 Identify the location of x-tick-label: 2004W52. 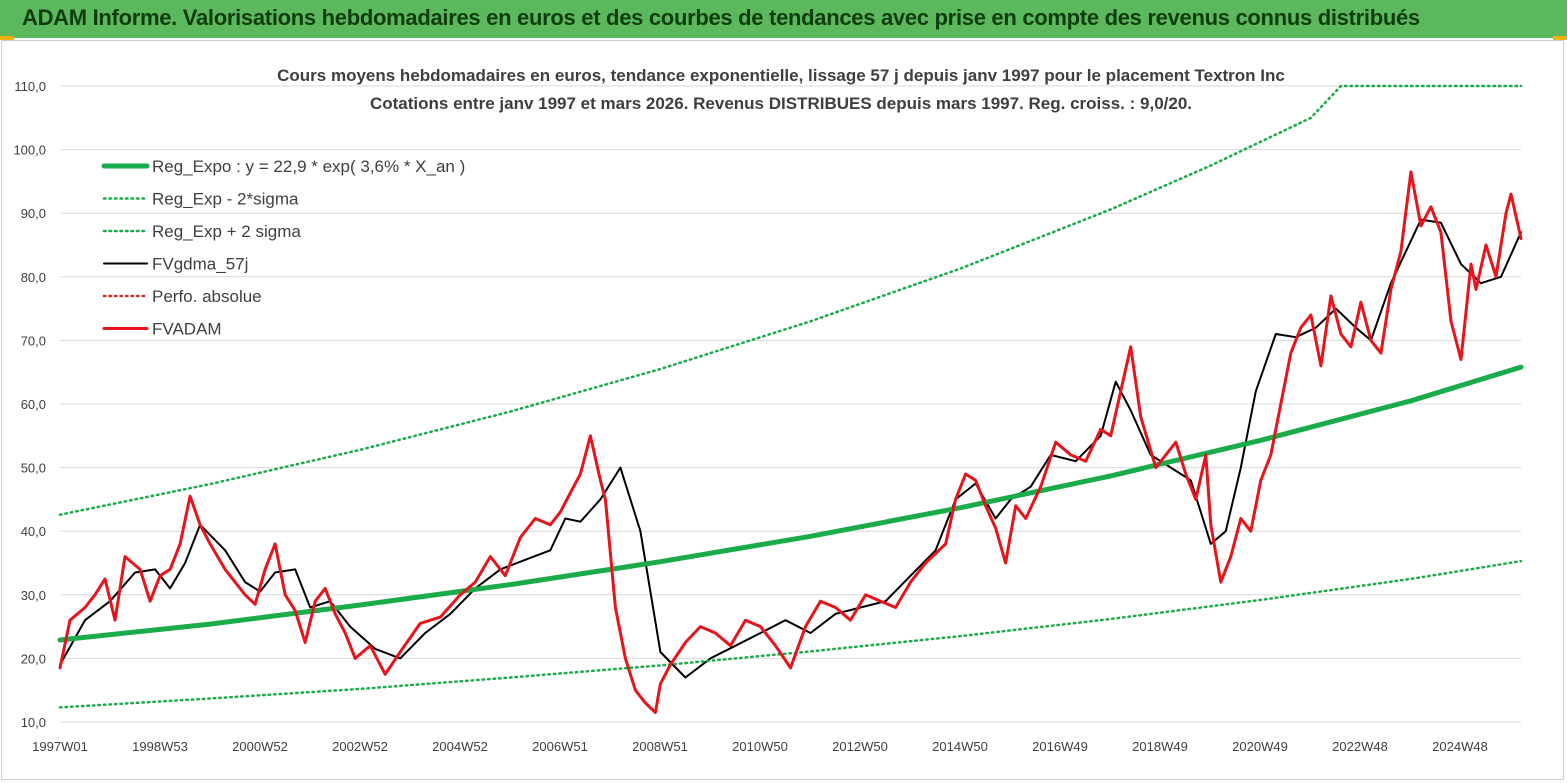
(460, 746).